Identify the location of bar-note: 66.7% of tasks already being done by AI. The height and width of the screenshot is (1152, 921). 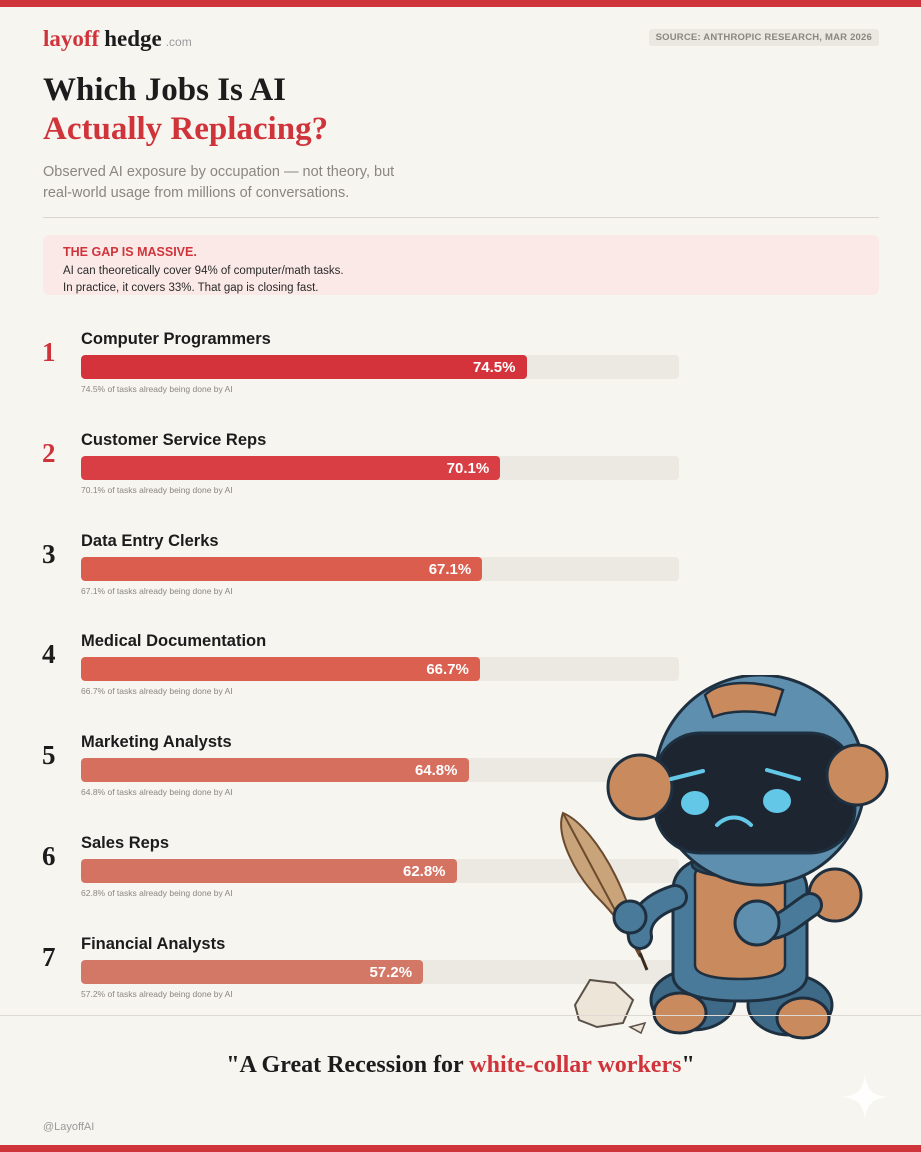
(157, 691).